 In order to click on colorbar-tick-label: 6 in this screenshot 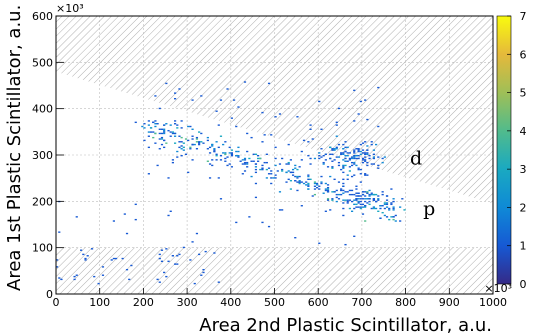, I will do `click(523, 54)`.